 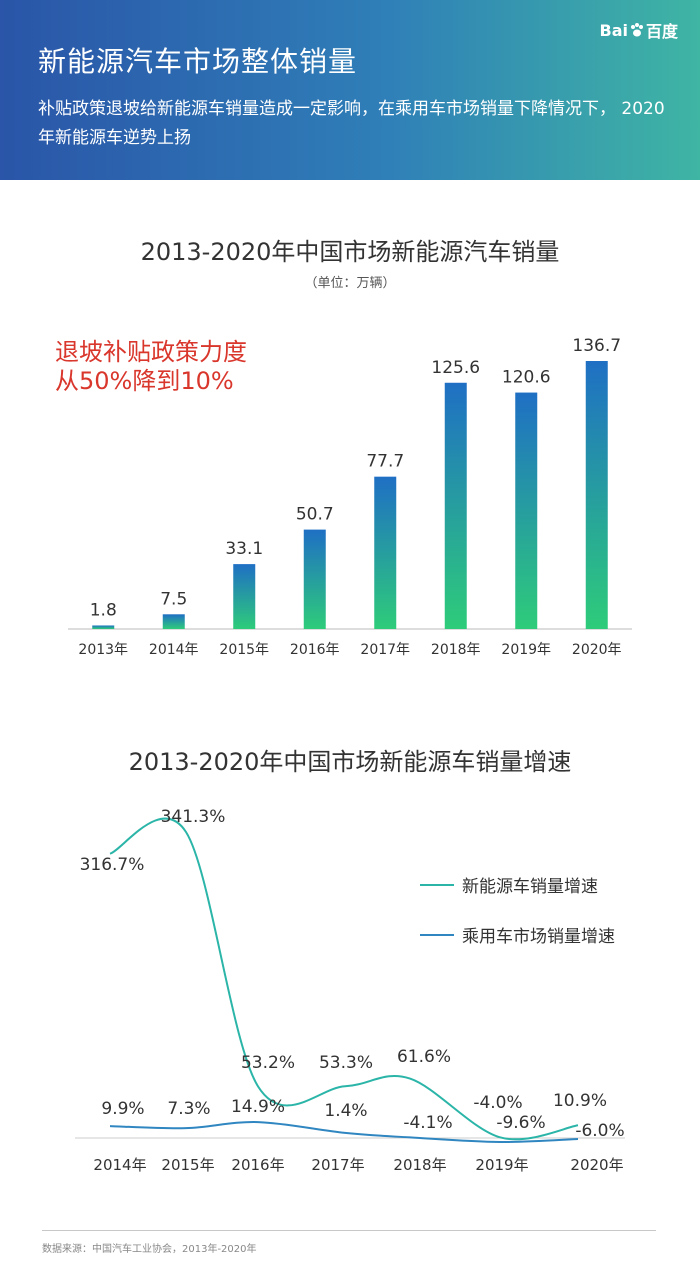 What do you see at coordinates (345, 1111) in the screenshot?
I see `line-value-label: 1.4%` at bounding box center [345, 1111].